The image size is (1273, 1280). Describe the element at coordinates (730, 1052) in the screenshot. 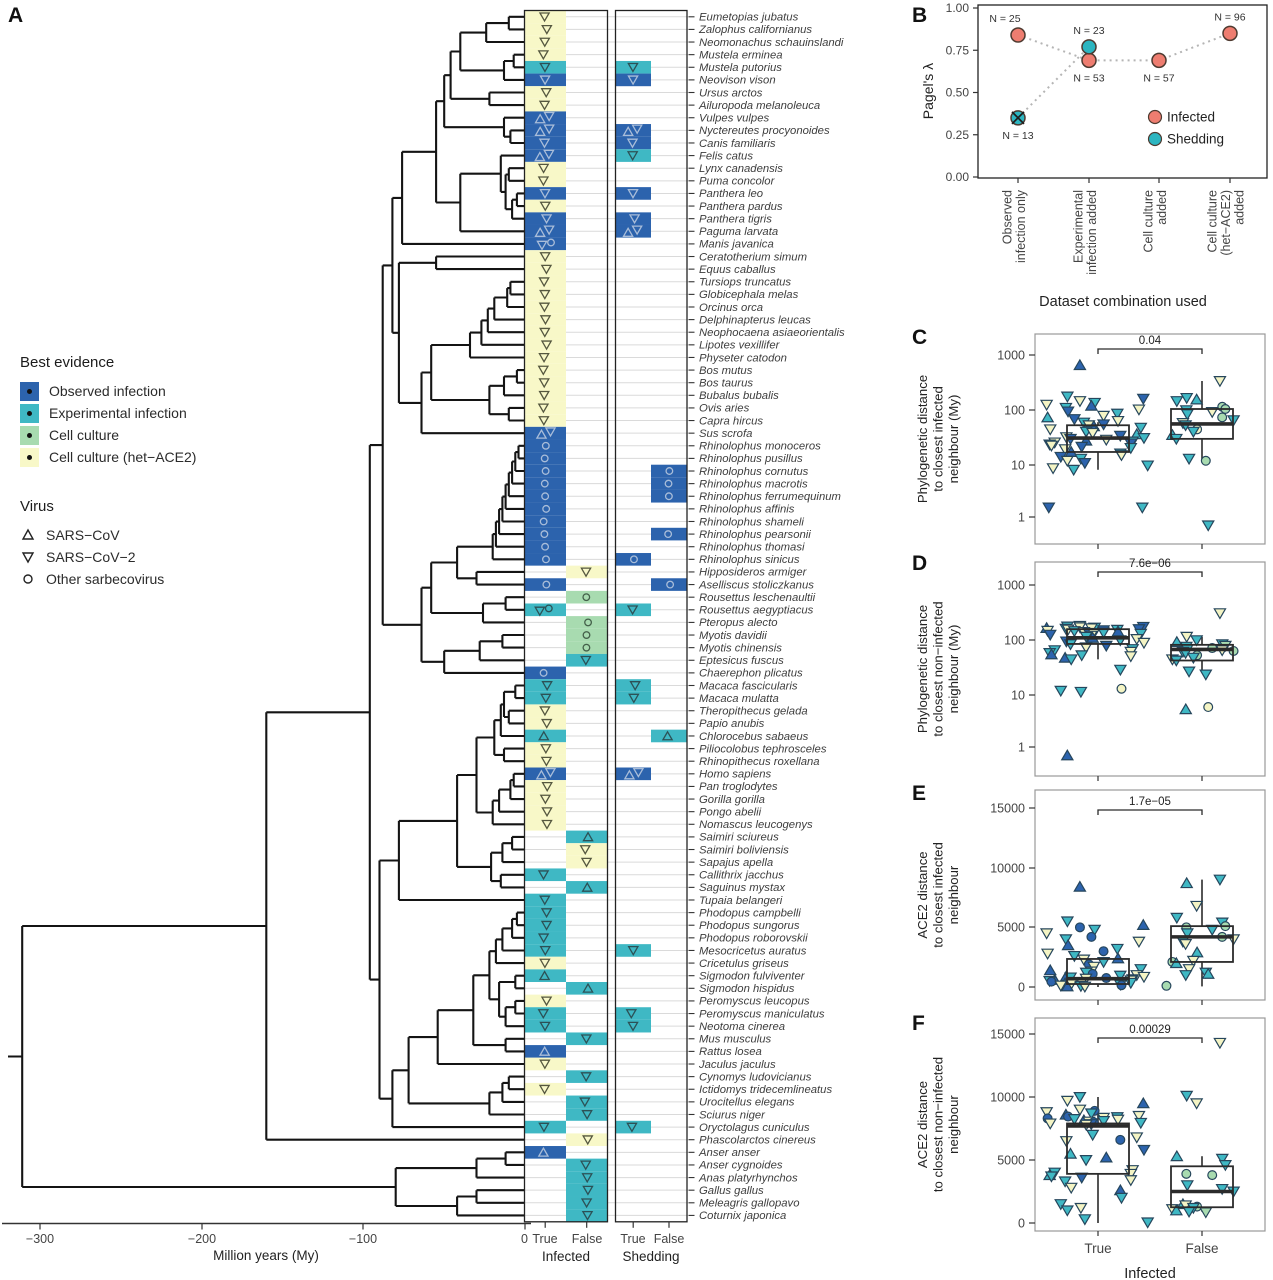

I see `species-label: Rattus losea` at that location.